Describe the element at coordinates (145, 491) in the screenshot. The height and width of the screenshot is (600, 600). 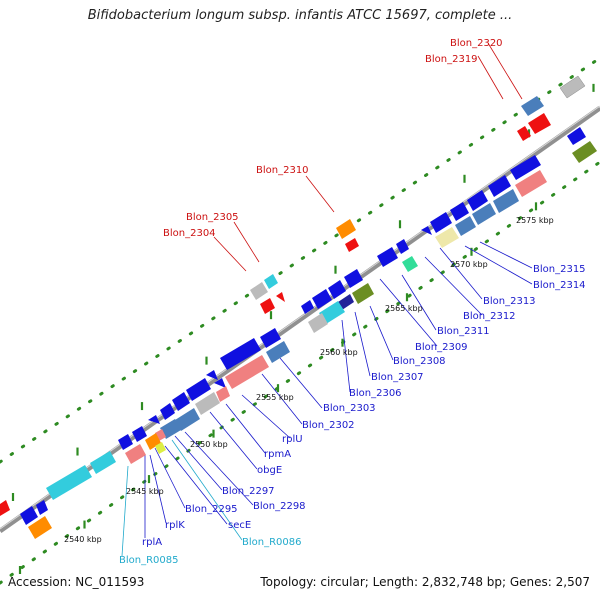
I see `scale-label: 2545 kbp` at that location.